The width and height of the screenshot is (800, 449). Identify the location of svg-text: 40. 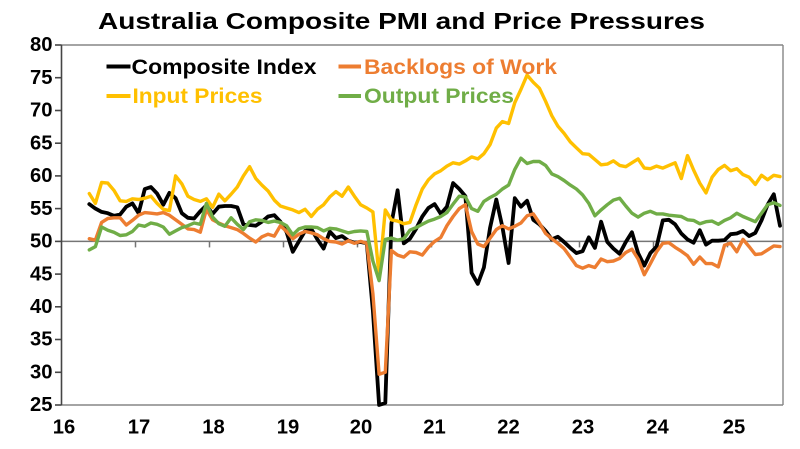
(41, 307).